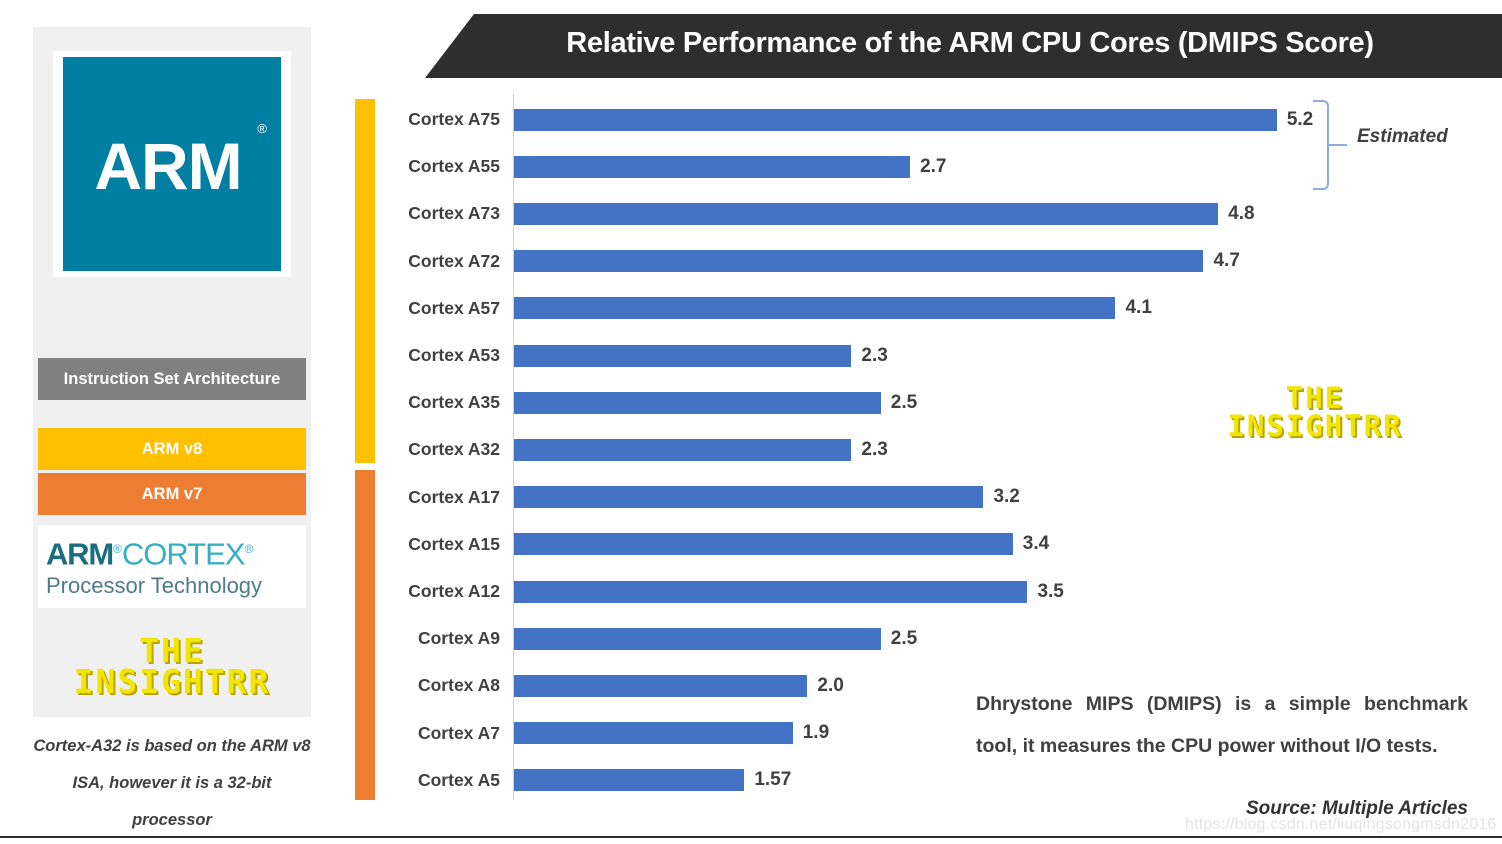  What do you see at coordinates (172, 379) in the screenshot?
I see `isa-header-band: Instruction Set Architecture` at bounding box center [172, 379].